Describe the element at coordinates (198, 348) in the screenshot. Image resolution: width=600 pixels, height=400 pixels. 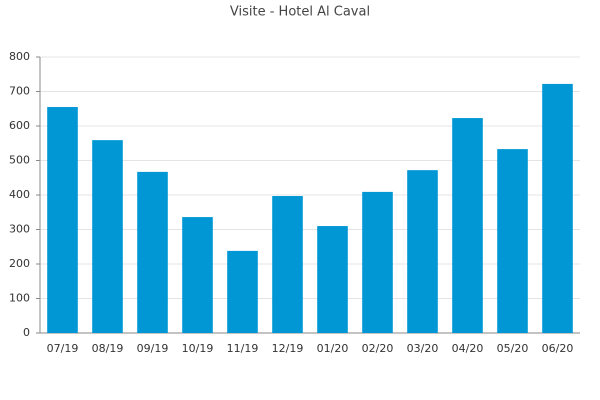
I see `x-tick-label: 10/19` at that location.